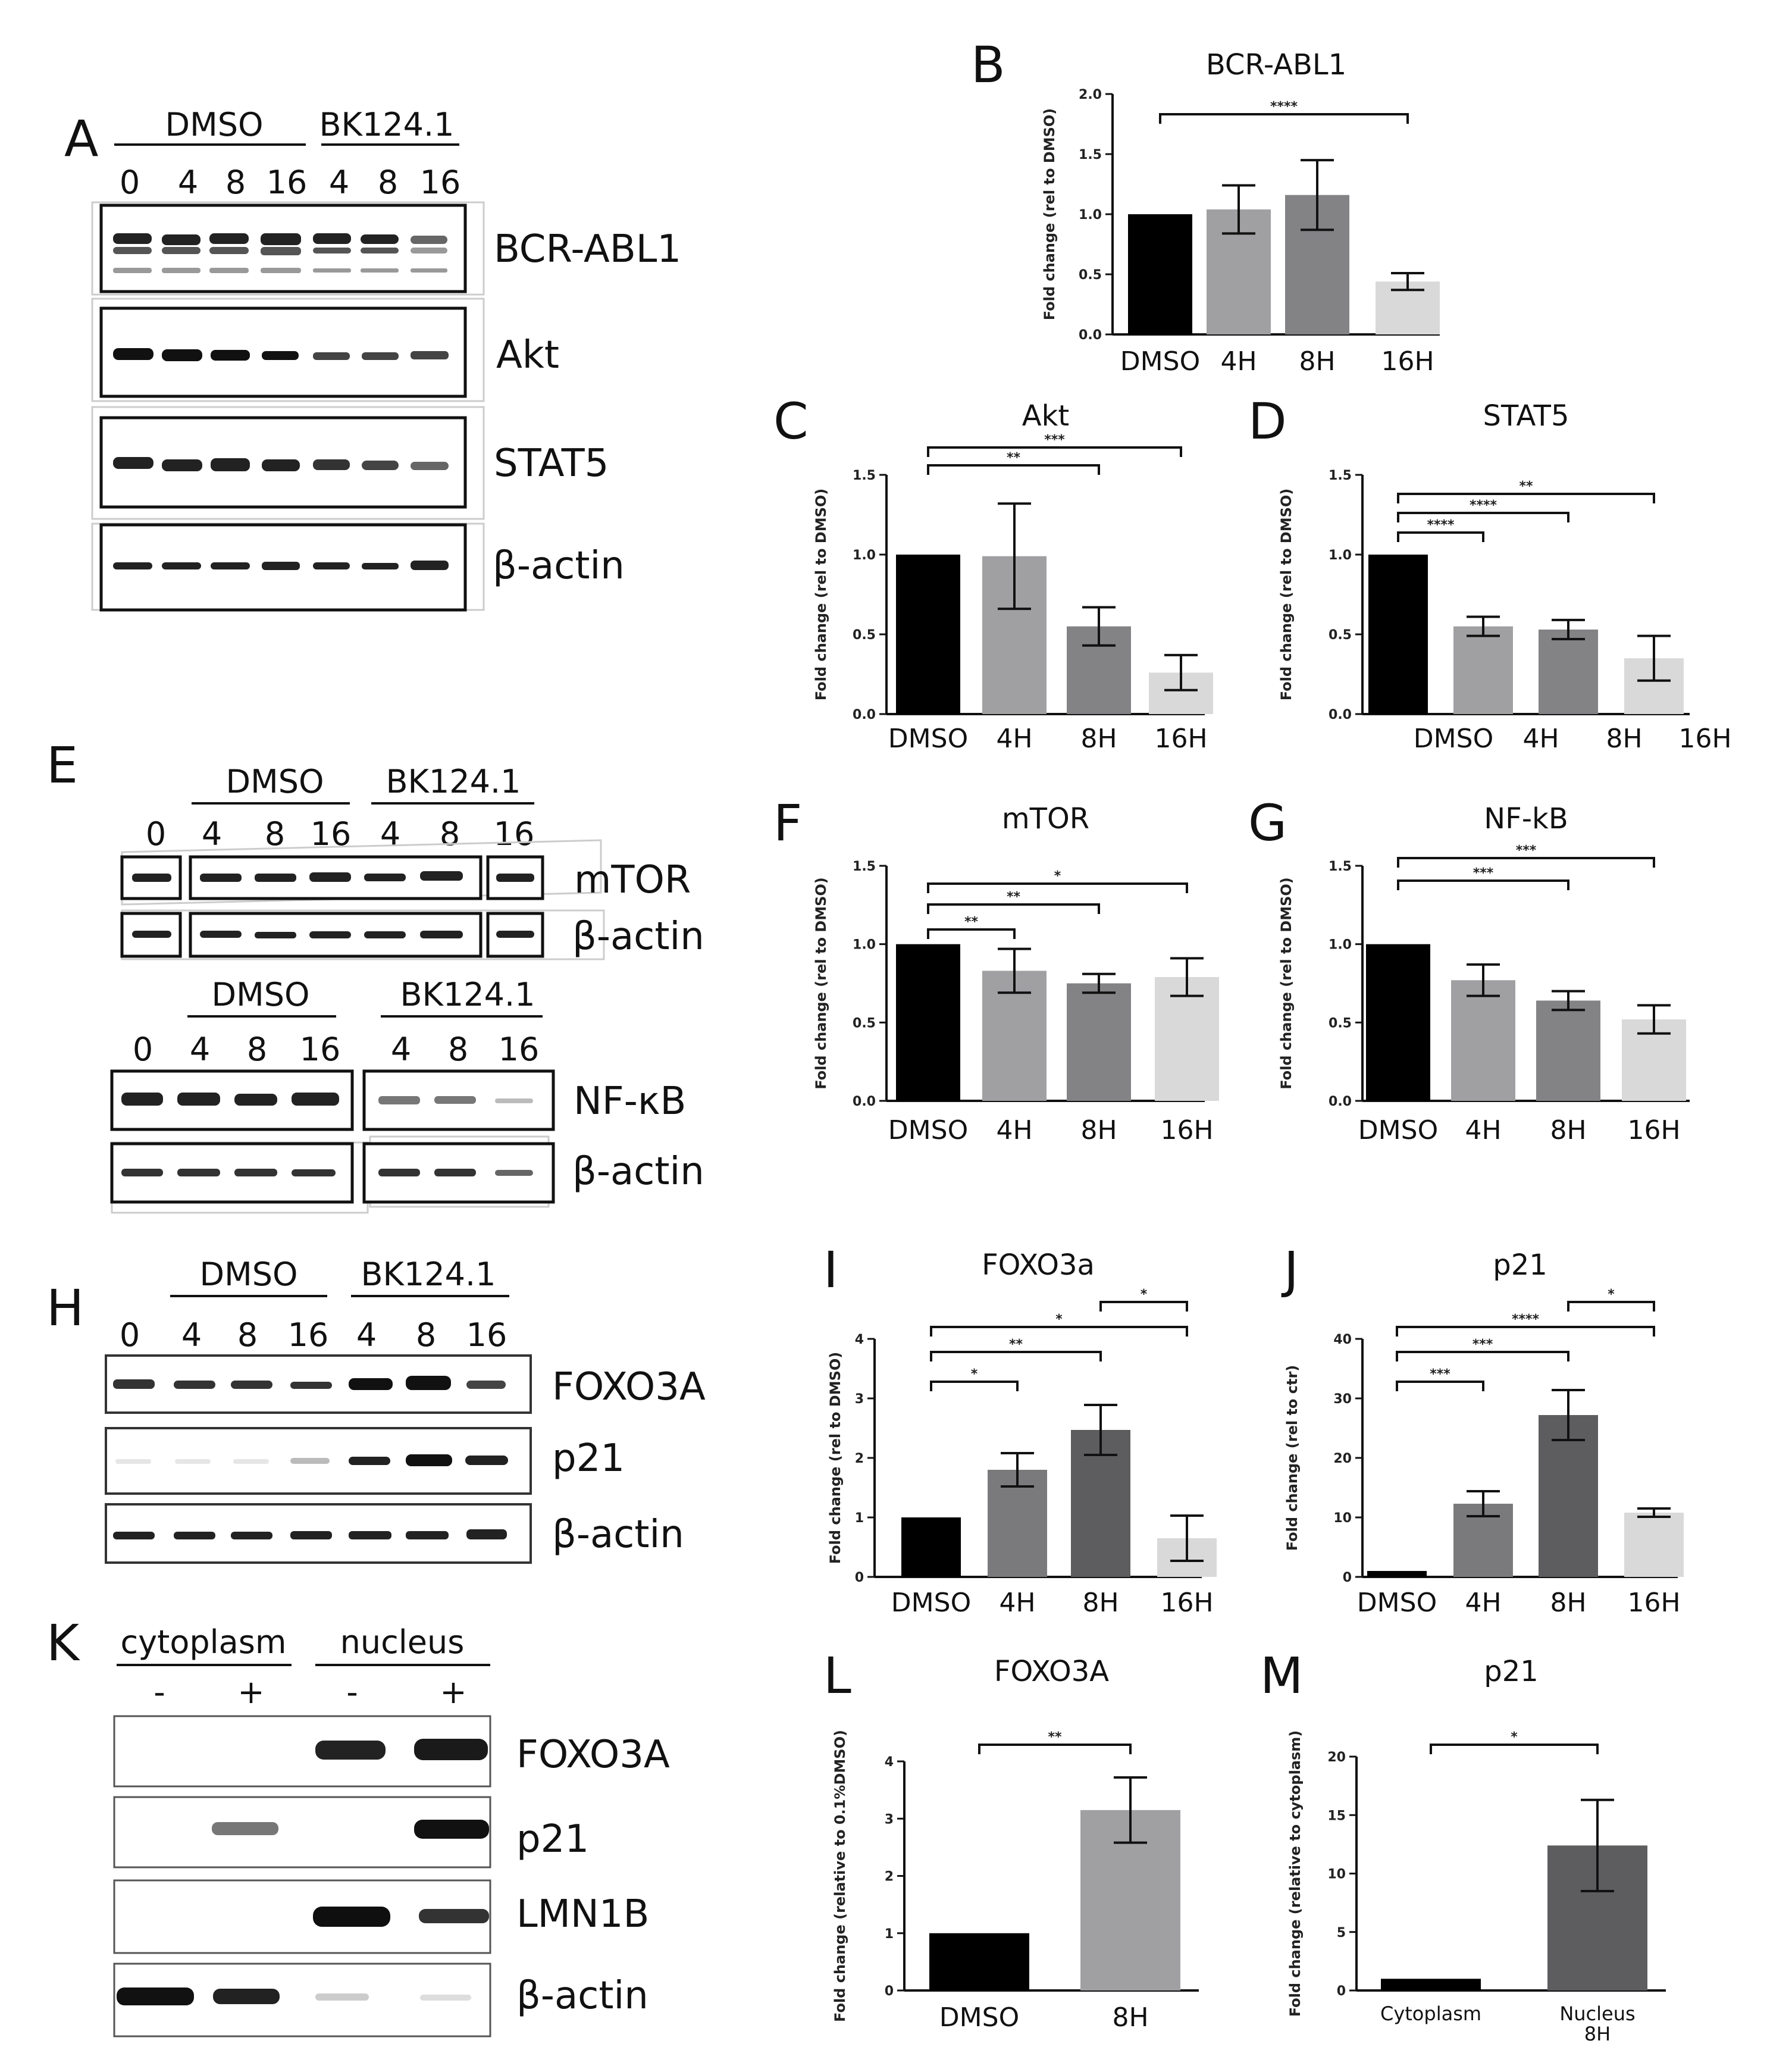 This screenshot has width=1767, height=2072. Describe the element at coordinates (204, 1642) in the screenshot. I see `group-label-cytoplasm: cytoplasm` at that location.